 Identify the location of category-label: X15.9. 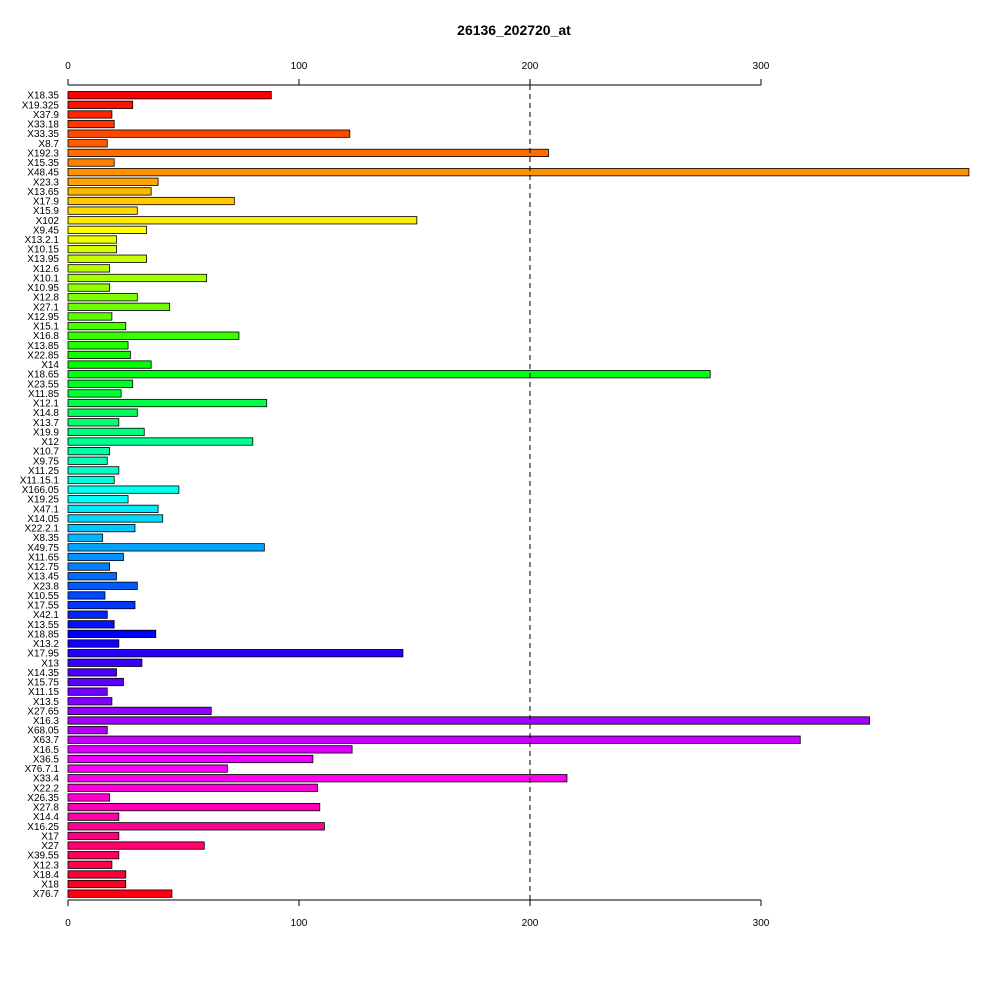
(46, 211).